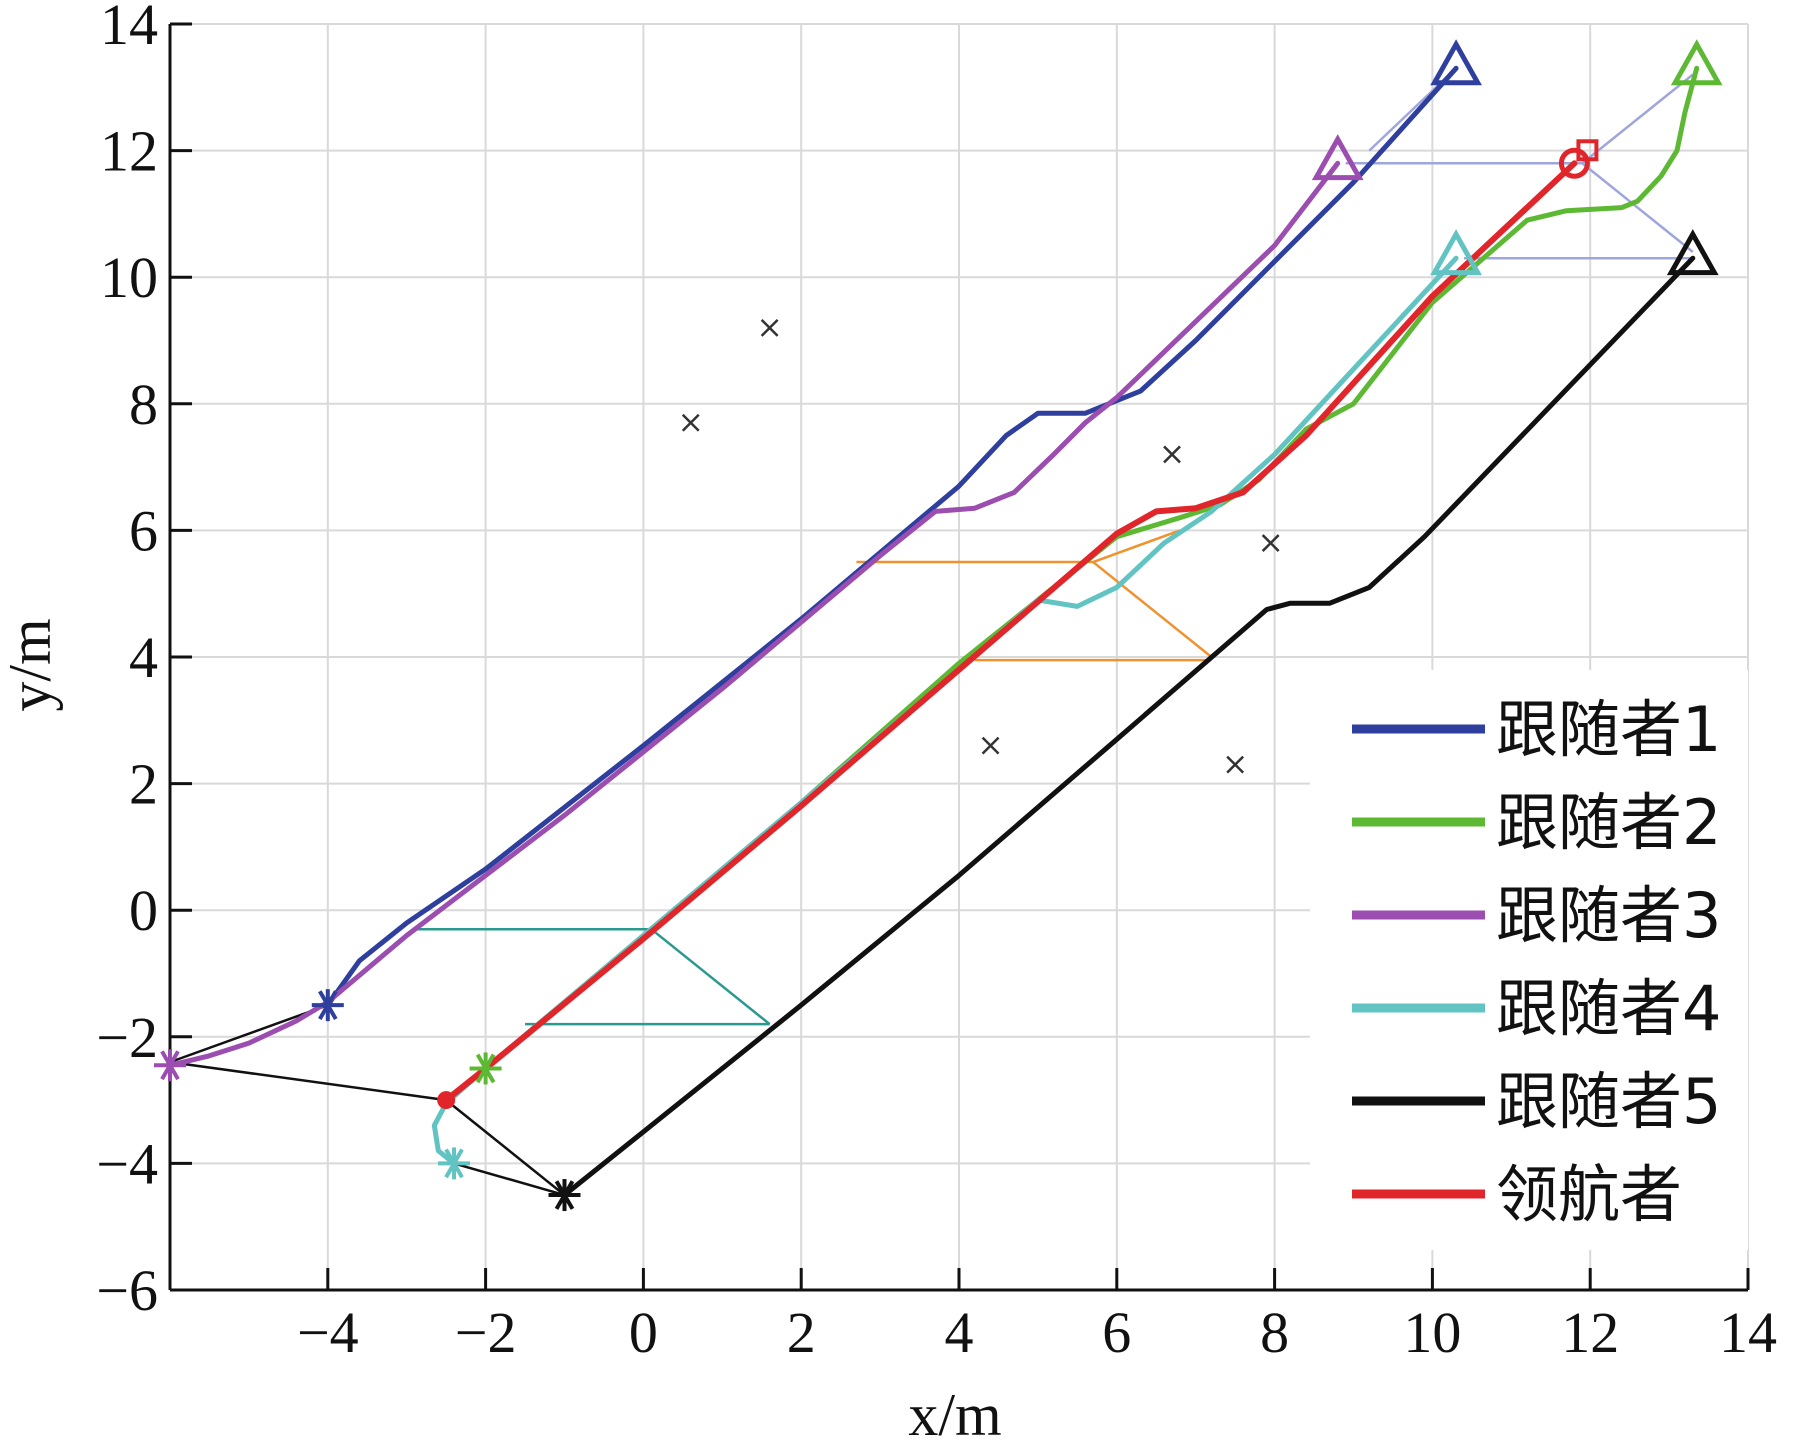  Describe the element at coordinates (129, 151) in the screenshot. I see `y-tick-label: 12` at that location.